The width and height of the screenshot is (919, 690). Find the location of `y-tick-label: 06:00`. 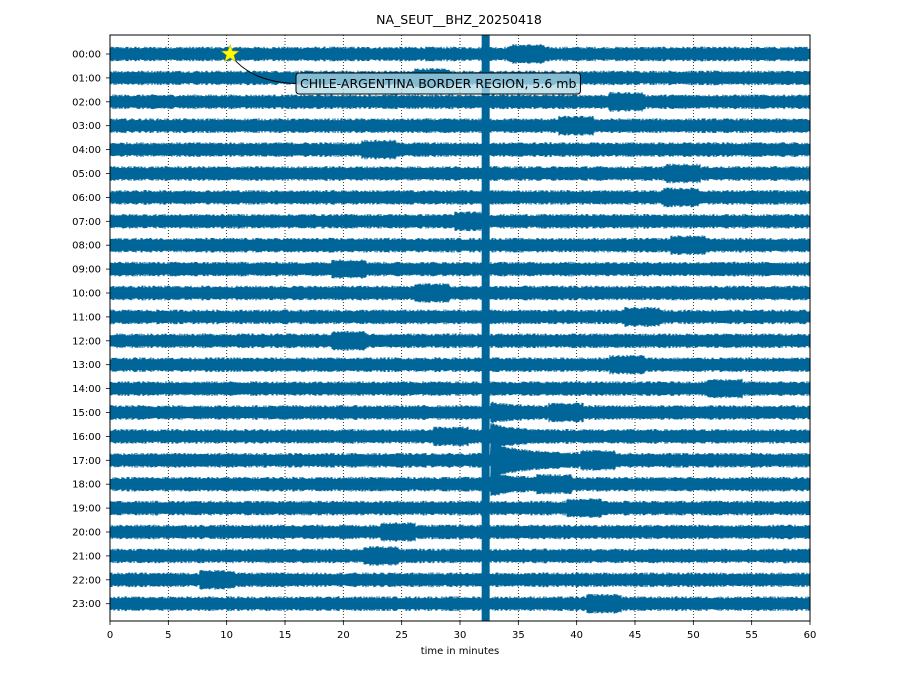

y-tick-label: 06:00 is located at coordinates (86, 198).